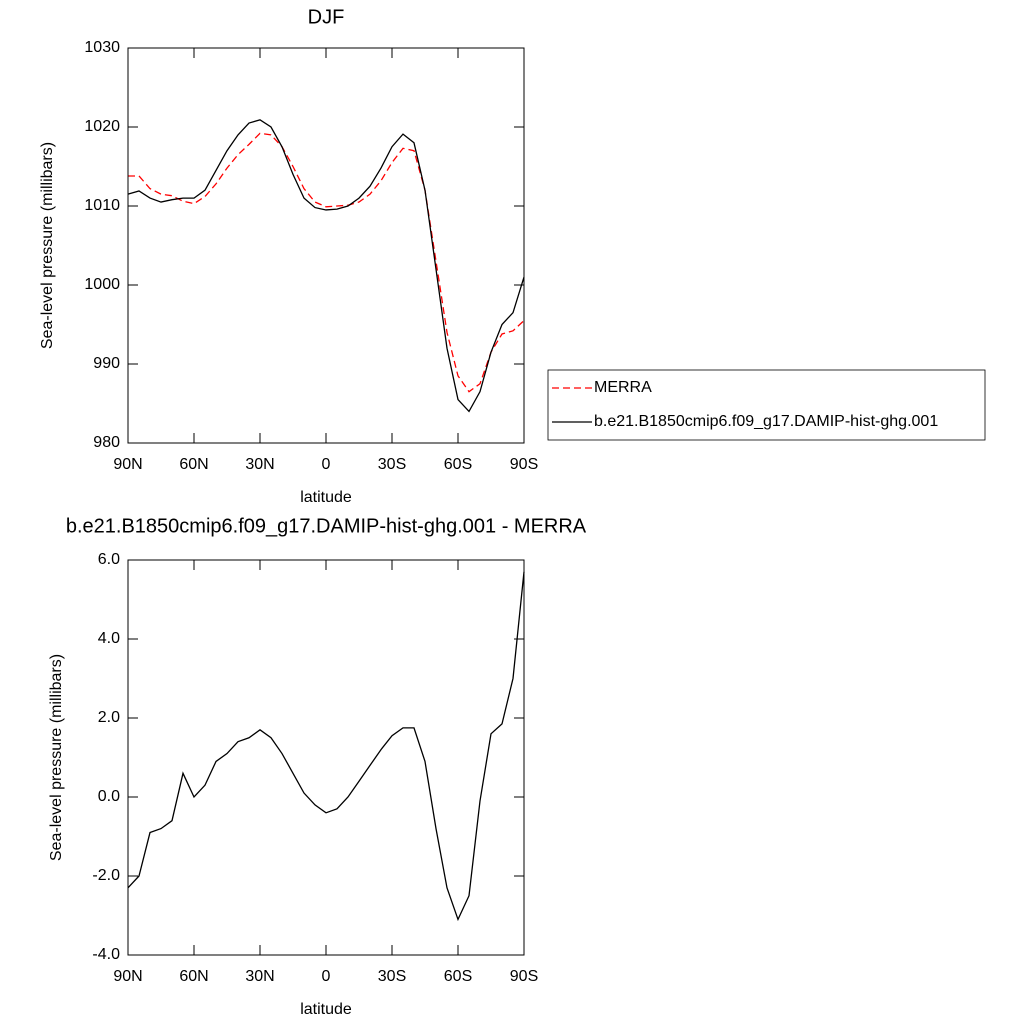 Image resolution: width=1024 pixels, height=1024 pixels. Describe the element at coordinates (326, 17) in the screenshot. I see `chart-title: DJF` at that location.